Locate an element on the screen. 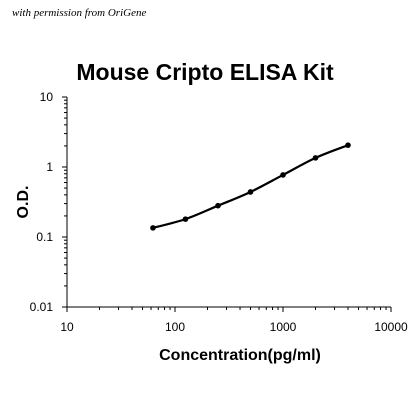 This screenshot has width=420, height=420. x-tick-label: 10000 is located at coordinates (391, 327).